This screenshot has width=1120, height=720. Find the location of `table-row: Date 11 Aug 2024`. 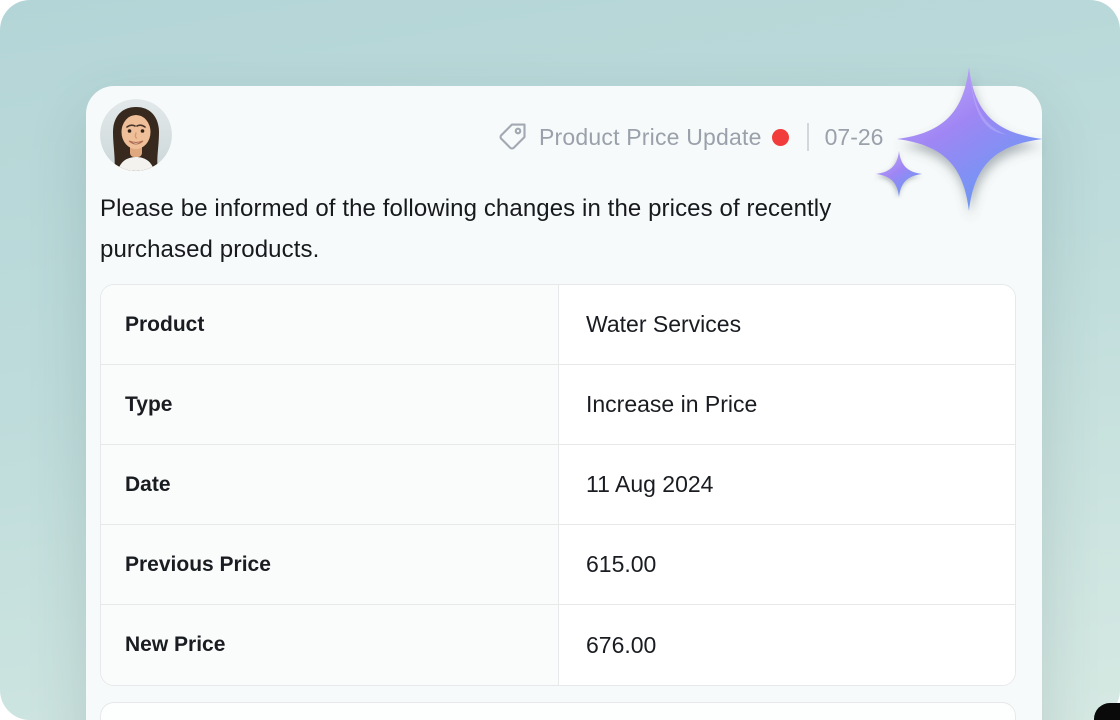

table-row: Date 11 Aug 2024 is located at coordinates (558, 485).